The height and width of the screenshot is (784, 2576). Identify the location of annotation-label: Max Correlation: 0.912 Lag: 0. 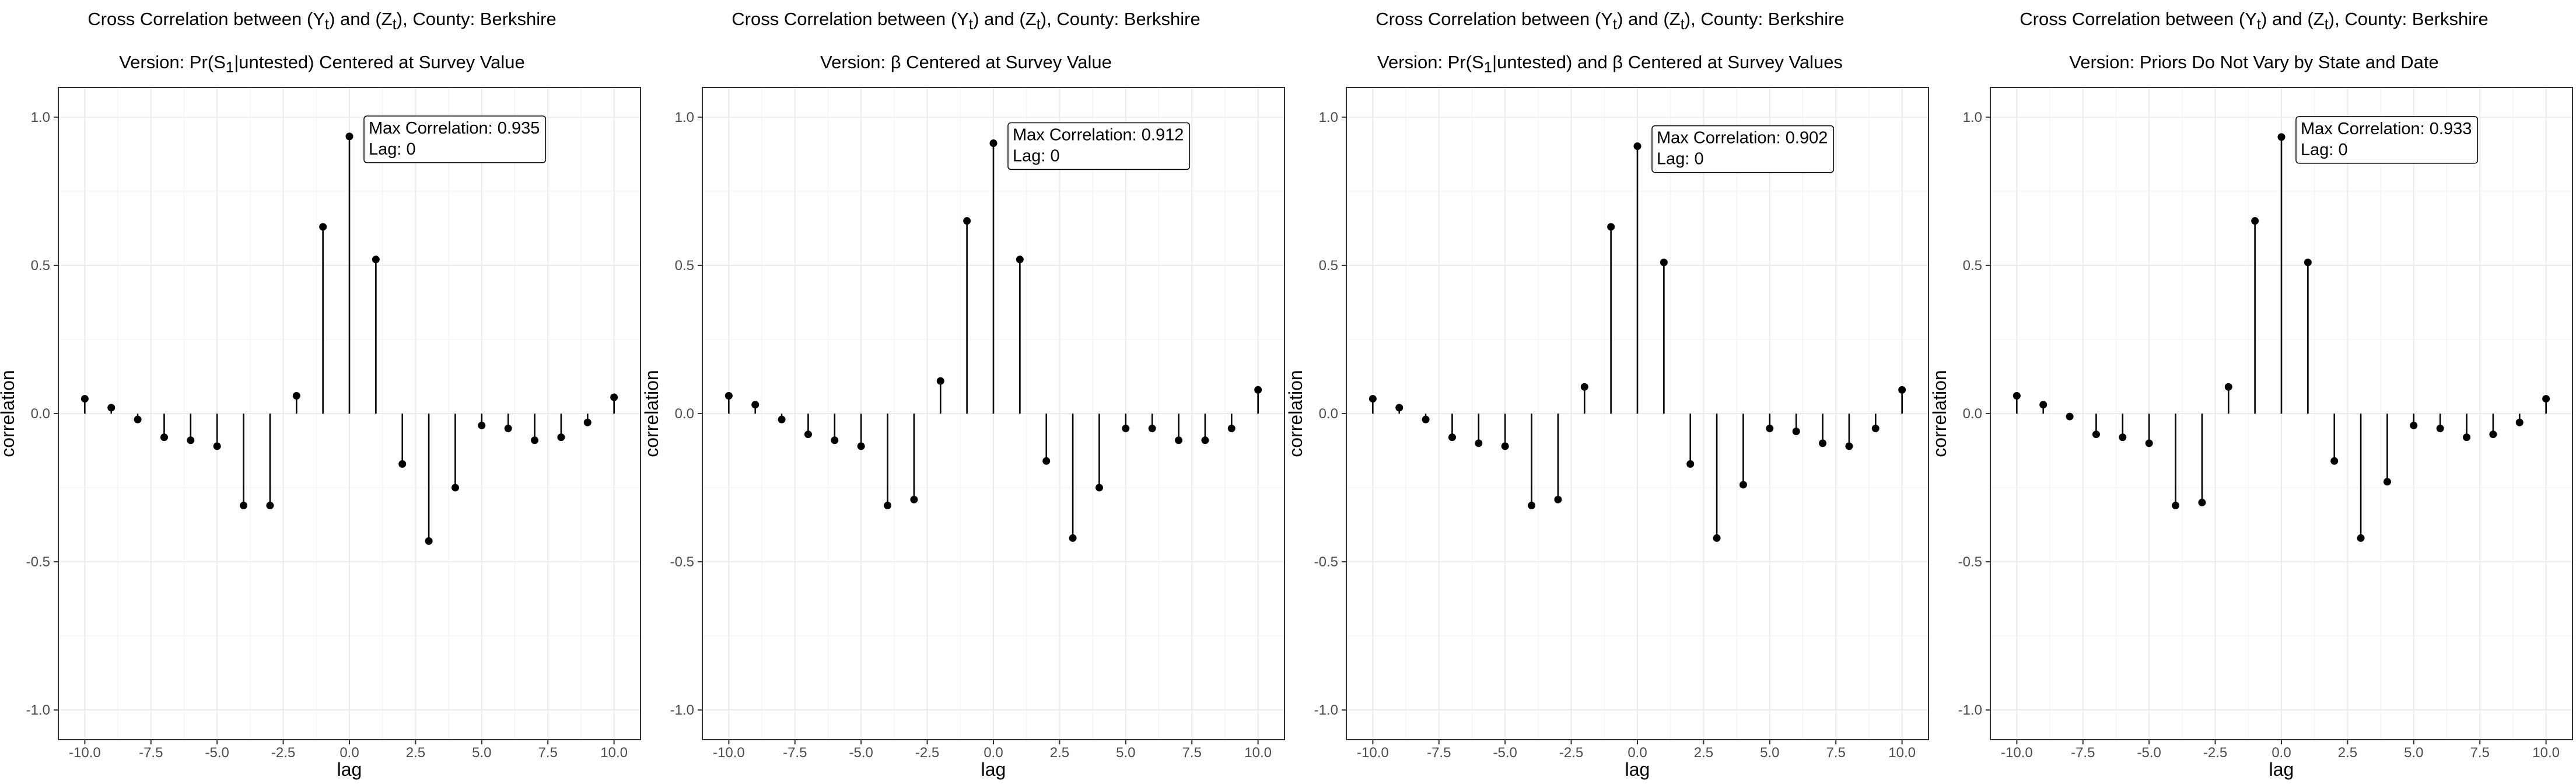
(1099, 146).